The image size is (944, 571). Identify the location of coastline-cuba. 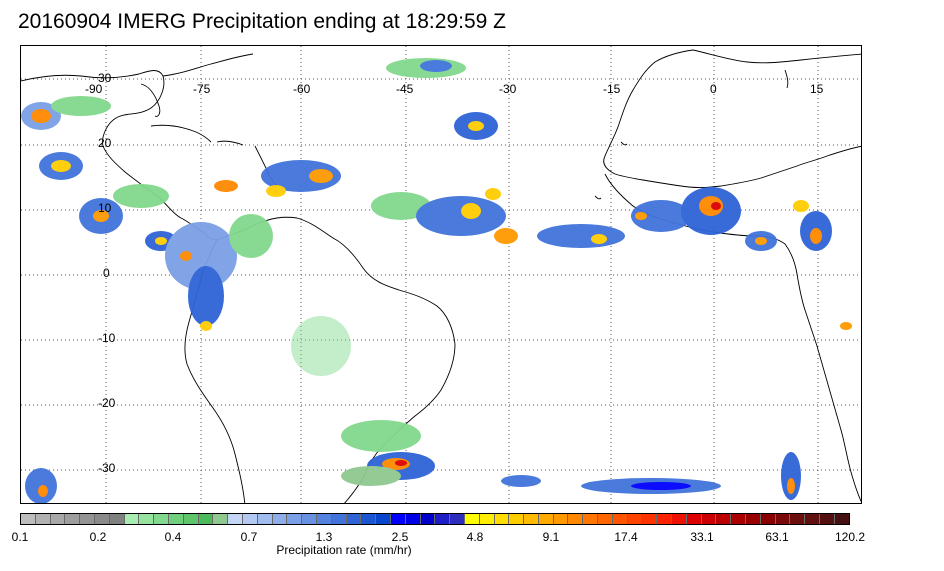
(181, 133).